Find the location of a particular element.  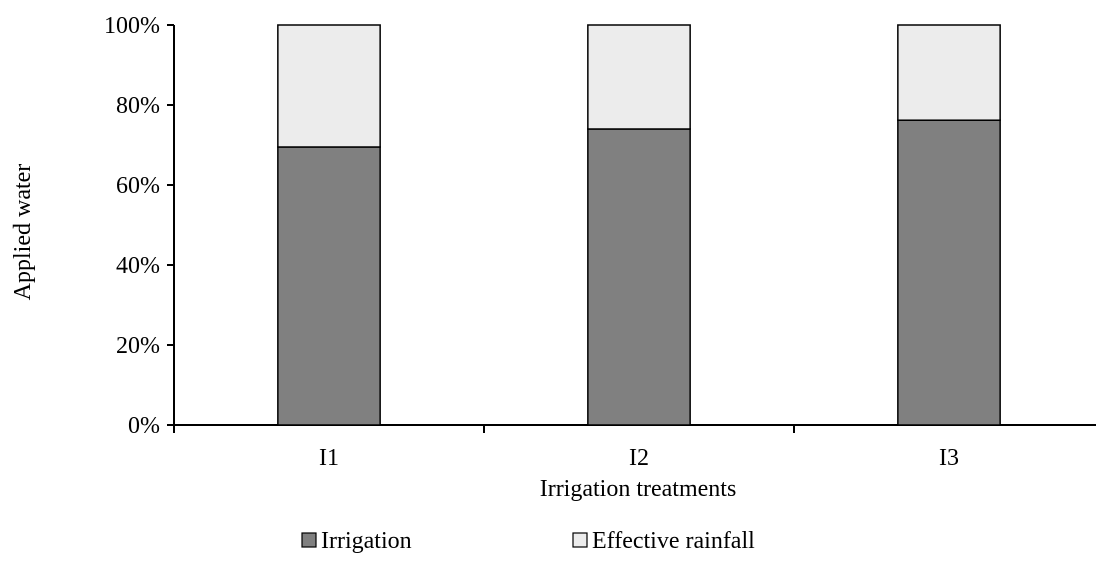

legend-label: Effective rainfall is located at coordinates (673, 541).